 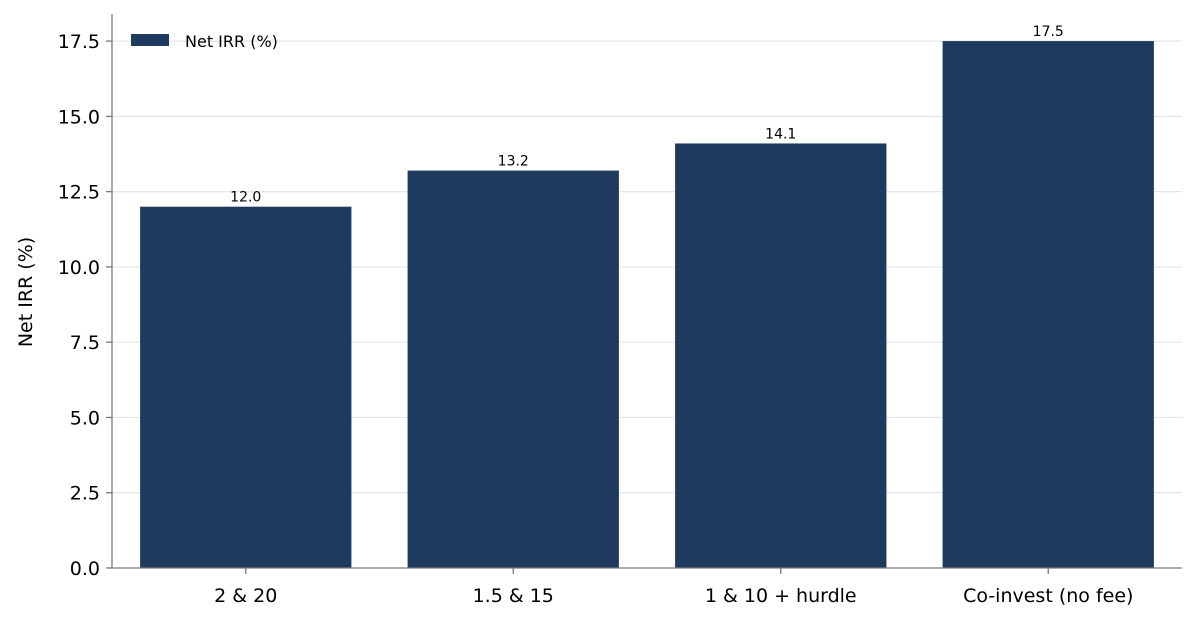 What do you see at coordinates (513, 596) in the screenshot?
I see `x-tick-label: 1.5 & 15` at bounding box center [513, 596].